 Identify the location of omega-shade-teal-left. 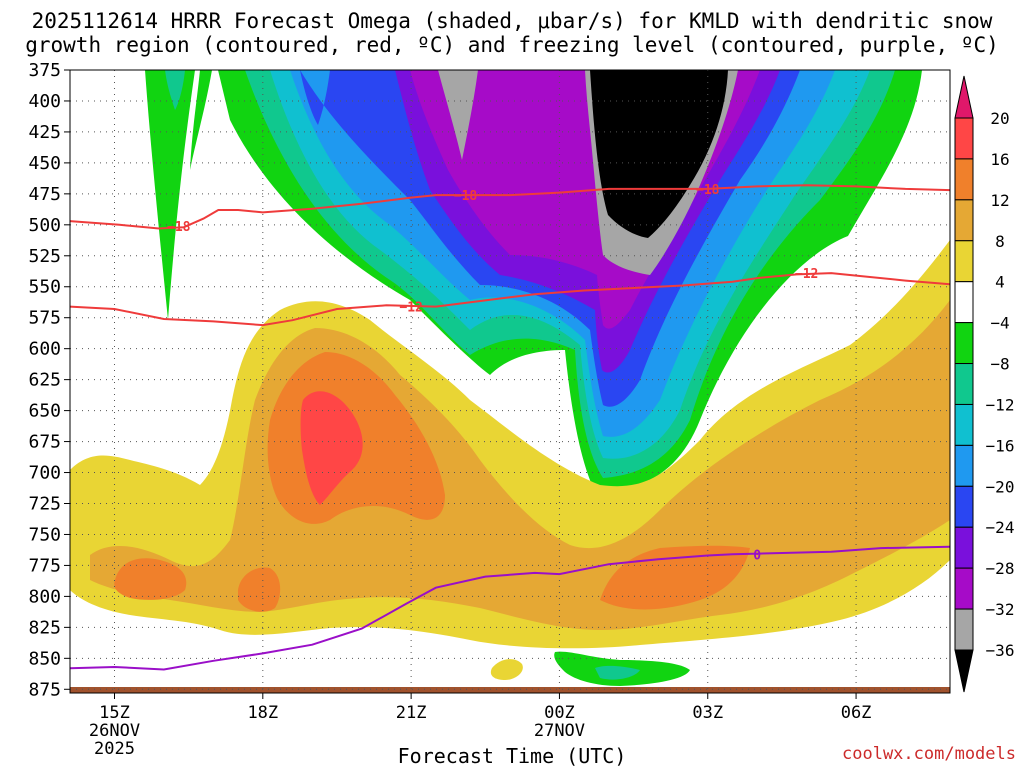
(175, 90).